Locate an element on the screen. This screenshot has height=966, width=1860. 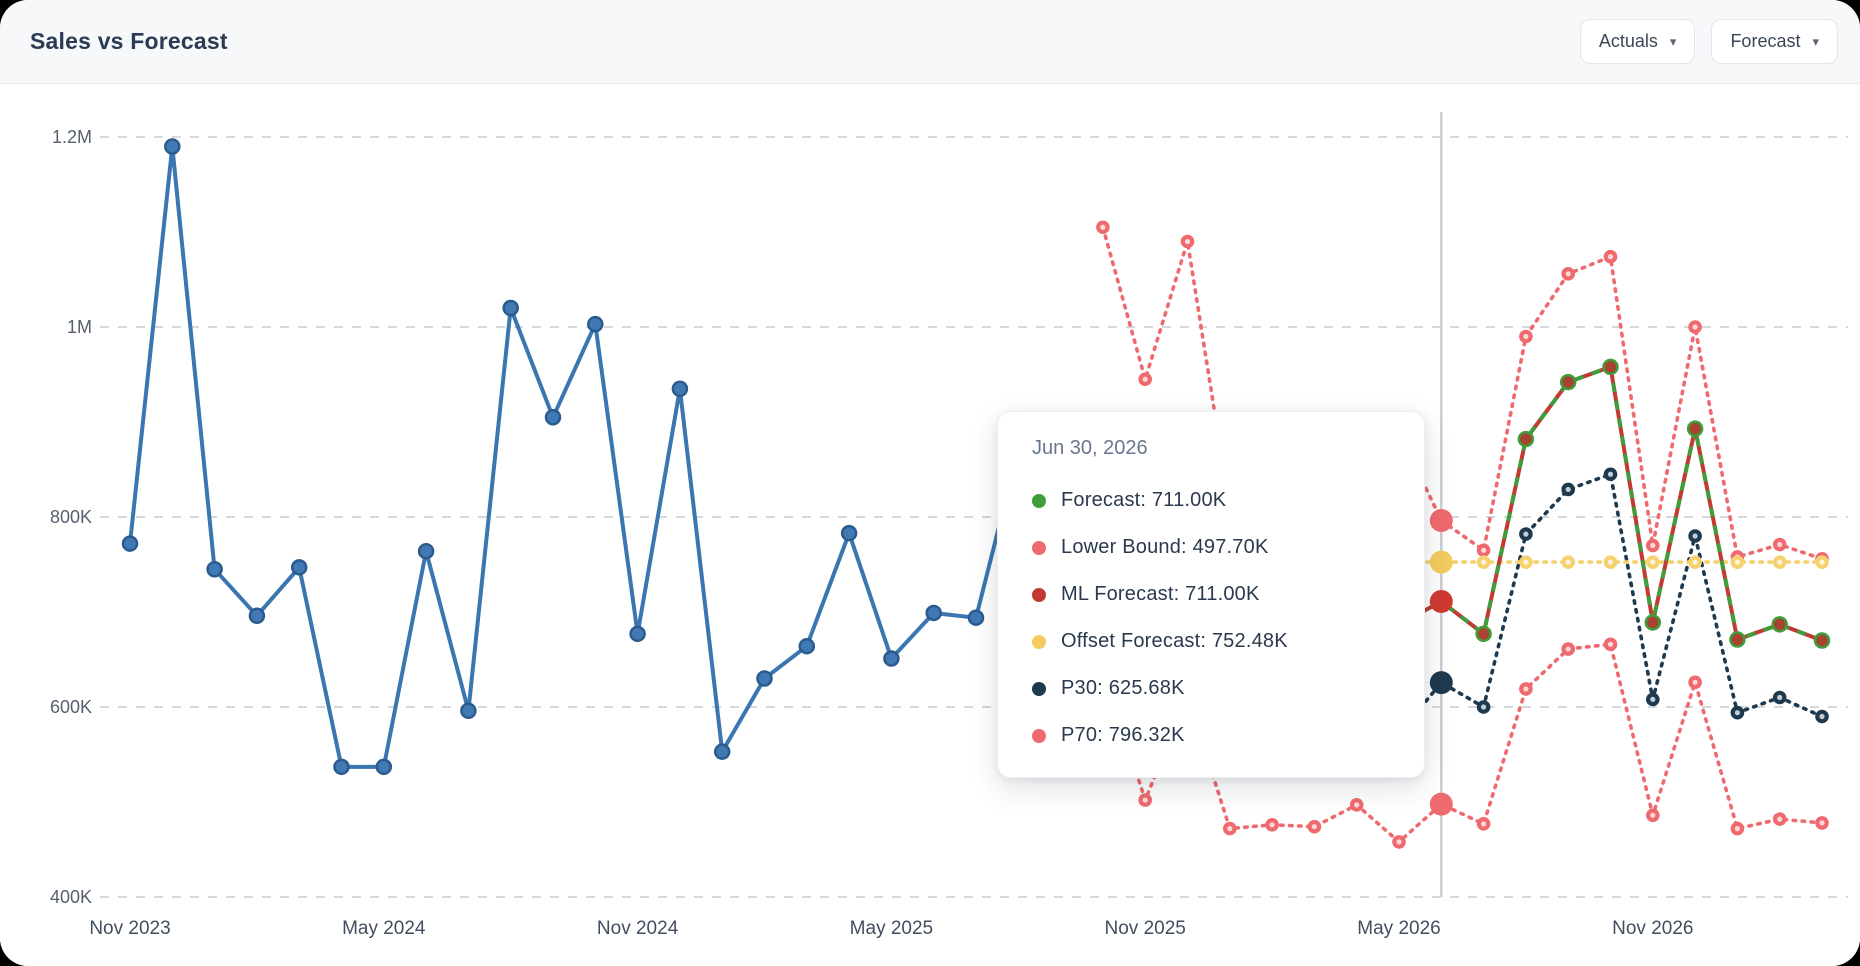
tooltip-row-text: ML Forecast: 711.00K is located at coordinates (1160, 594).